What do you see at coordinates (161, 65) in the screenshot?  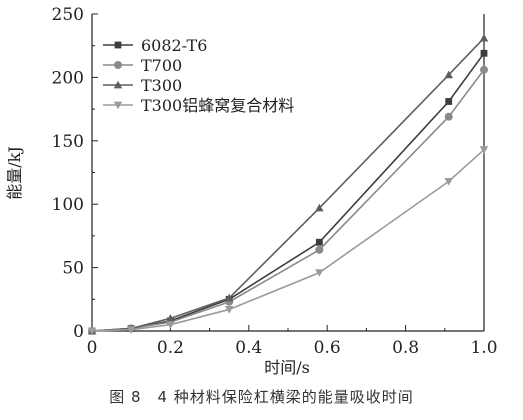 I see `legend-label: T700` at bounding box center [161, 65].